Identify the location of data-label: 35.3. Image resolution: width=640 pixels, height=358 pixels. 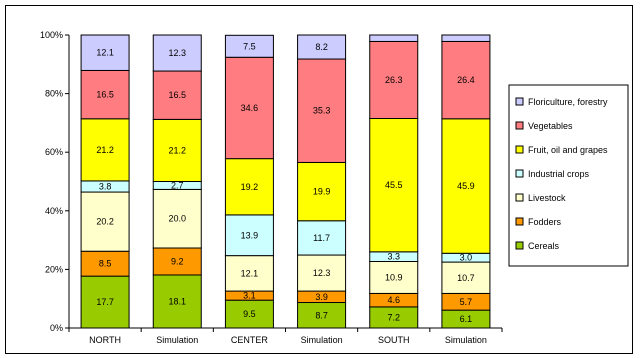
(322, 111).